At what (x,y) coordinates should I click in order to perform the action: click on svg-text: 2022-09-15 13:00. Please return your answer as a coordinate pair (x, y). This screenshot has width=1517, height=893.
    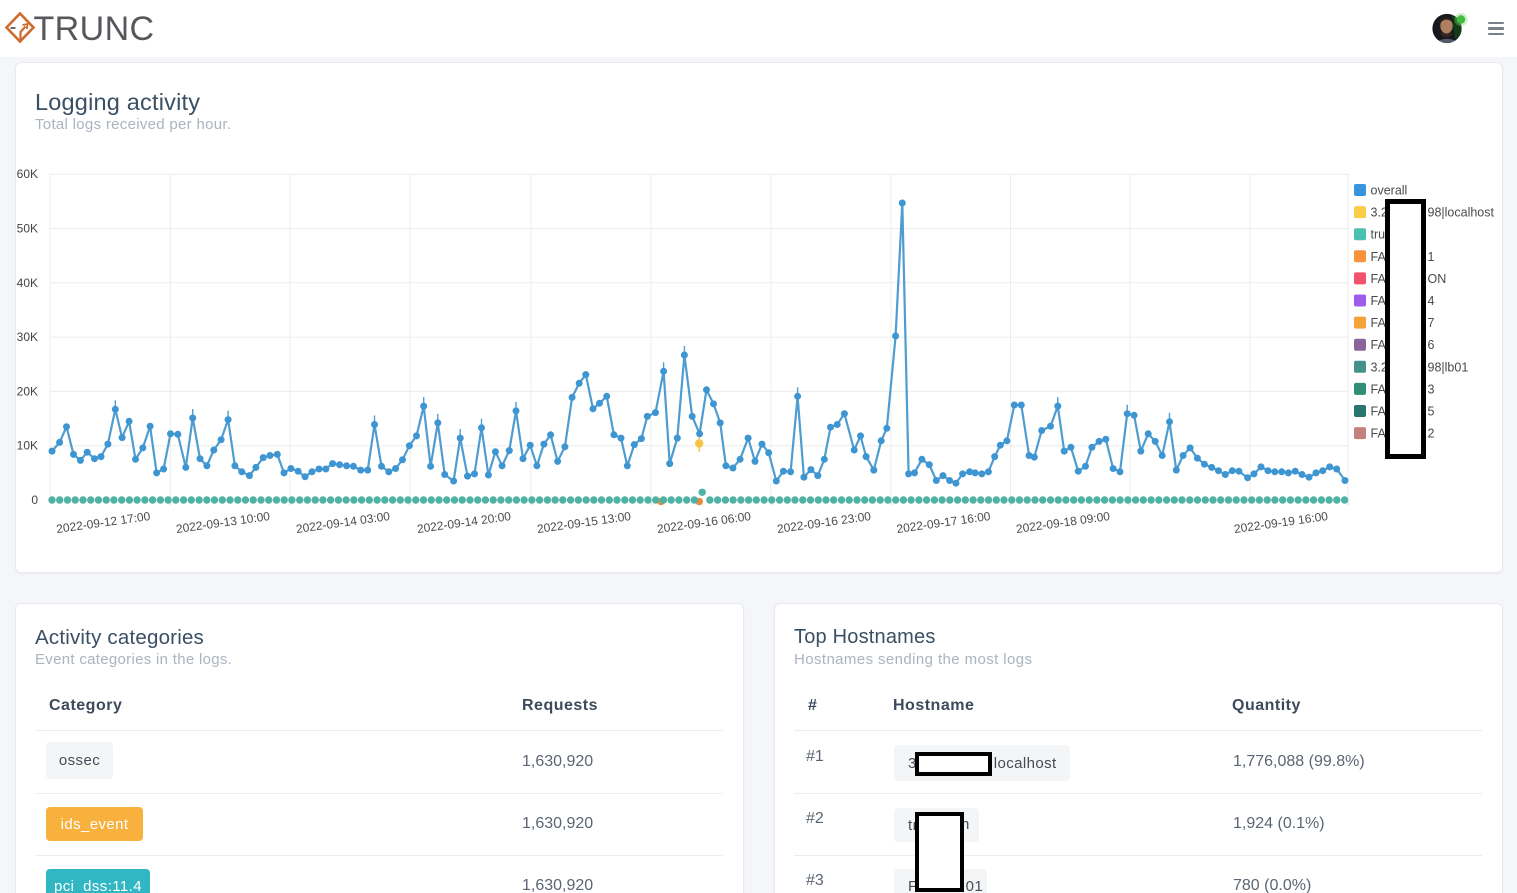
    Looking at the image, I should click on (584, 522).